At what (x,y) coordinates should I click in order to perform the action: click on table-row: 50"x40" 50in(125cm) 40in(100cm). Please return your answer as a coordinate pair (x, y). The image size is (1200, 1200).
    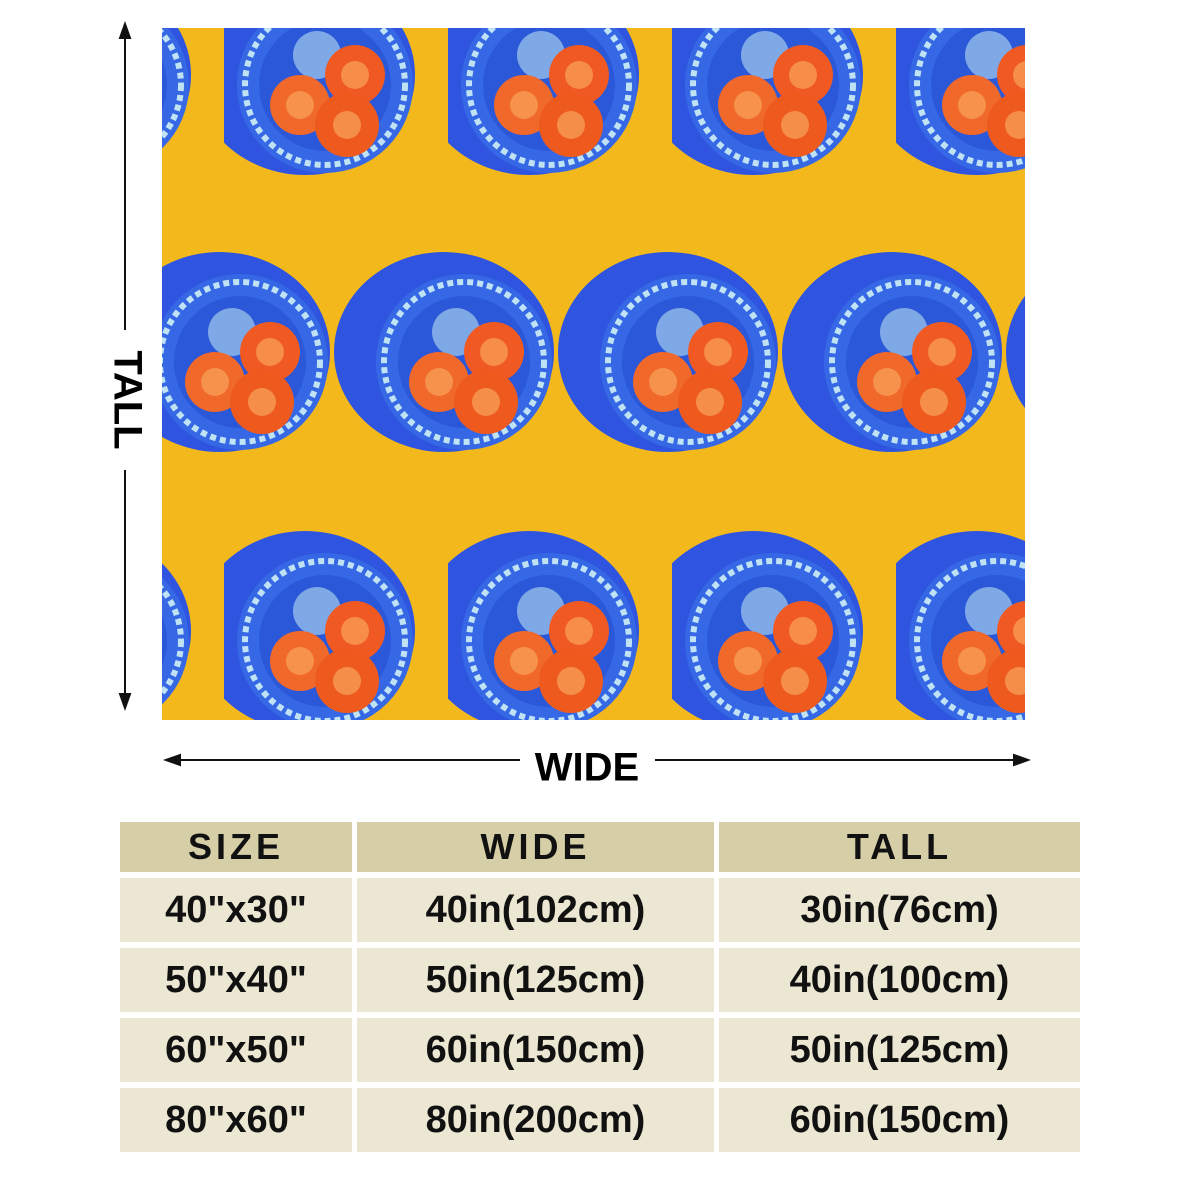
    Looking at the image, I should click on (600, 980).